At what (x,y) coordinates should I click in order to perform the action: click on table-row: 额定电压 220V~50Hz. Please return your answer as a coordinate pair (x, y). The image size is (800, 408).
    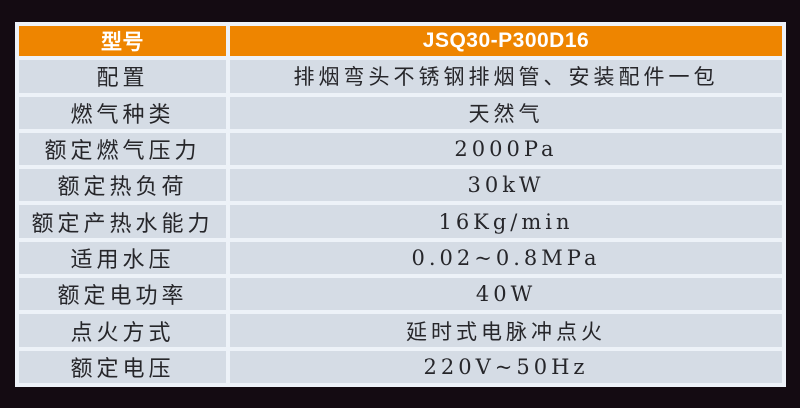
    Looking at the image, I should click on (400, 366).